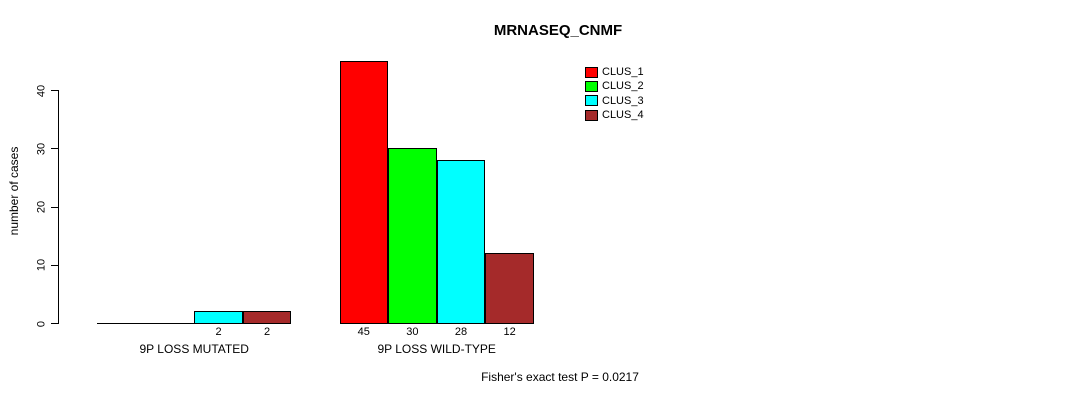 This screenshot has width=1090, height=400. What do you see at coordinates (623, 115) in the screenshot?
I see `legend-label: CLUS_4` at bounding box center [623, 115].